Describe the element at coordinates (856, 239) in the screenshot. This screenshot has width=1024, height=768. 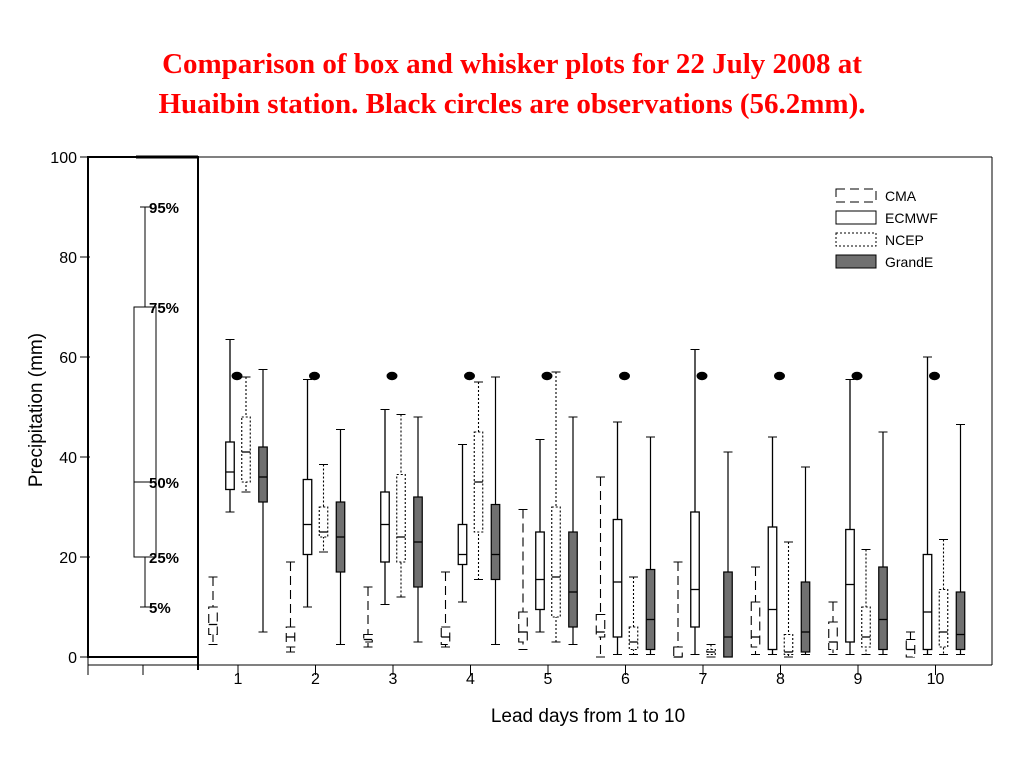
I see `legend-swatch-ncep` at that location.